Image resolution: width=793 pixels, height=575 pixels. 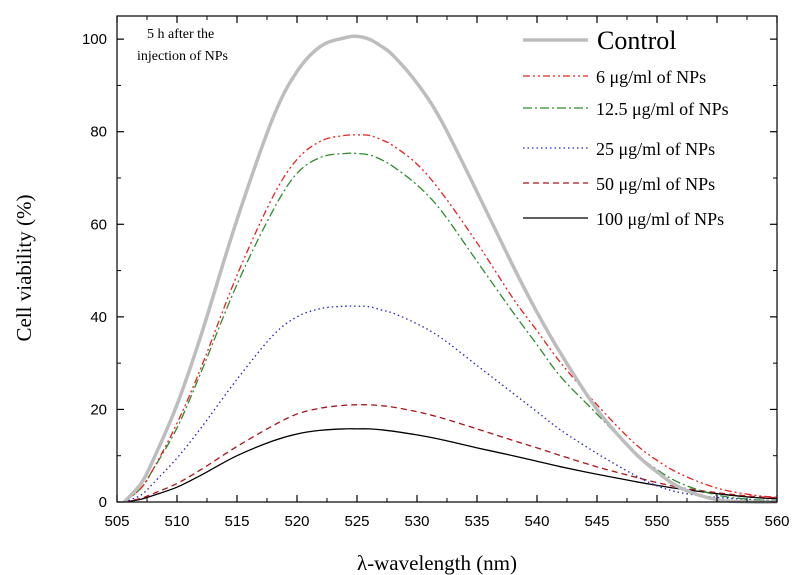 What do you see at coordinates (636, 40) in the screenshot?
I see `legend-label: Control` at bounding box center [636, 40].